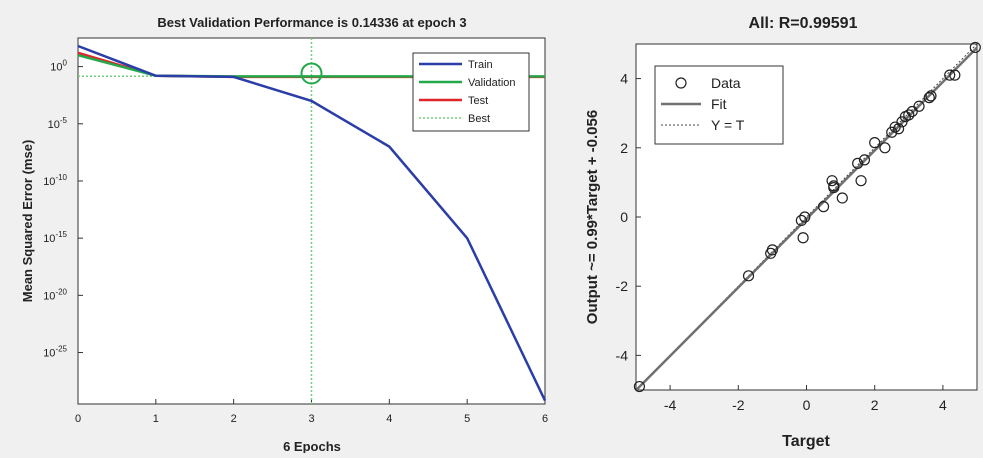  What do you see at coordinates (78, 419) in the screenshot?
I see `perf-x-tick-label: 0` at bounding box center [78, 419].